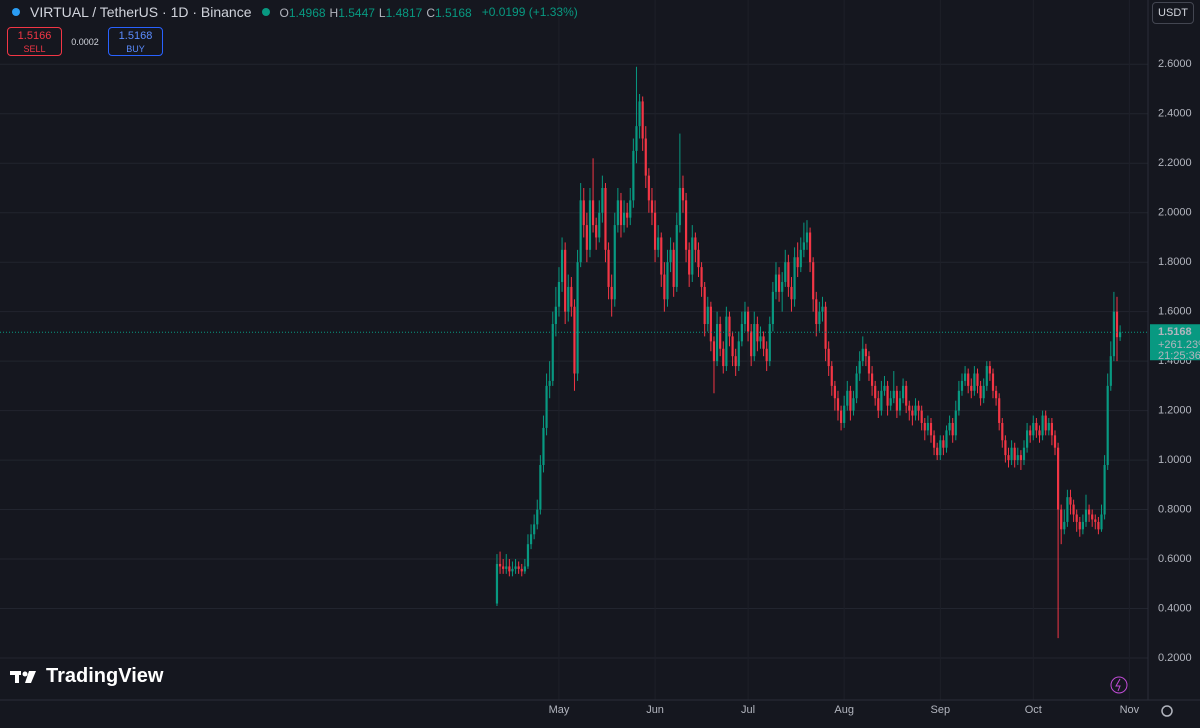  What do you see at coordinates (1175, 608) in the screenshot?
I see `y-tick-label: 0.4000` at bounding box center [1175, 608].